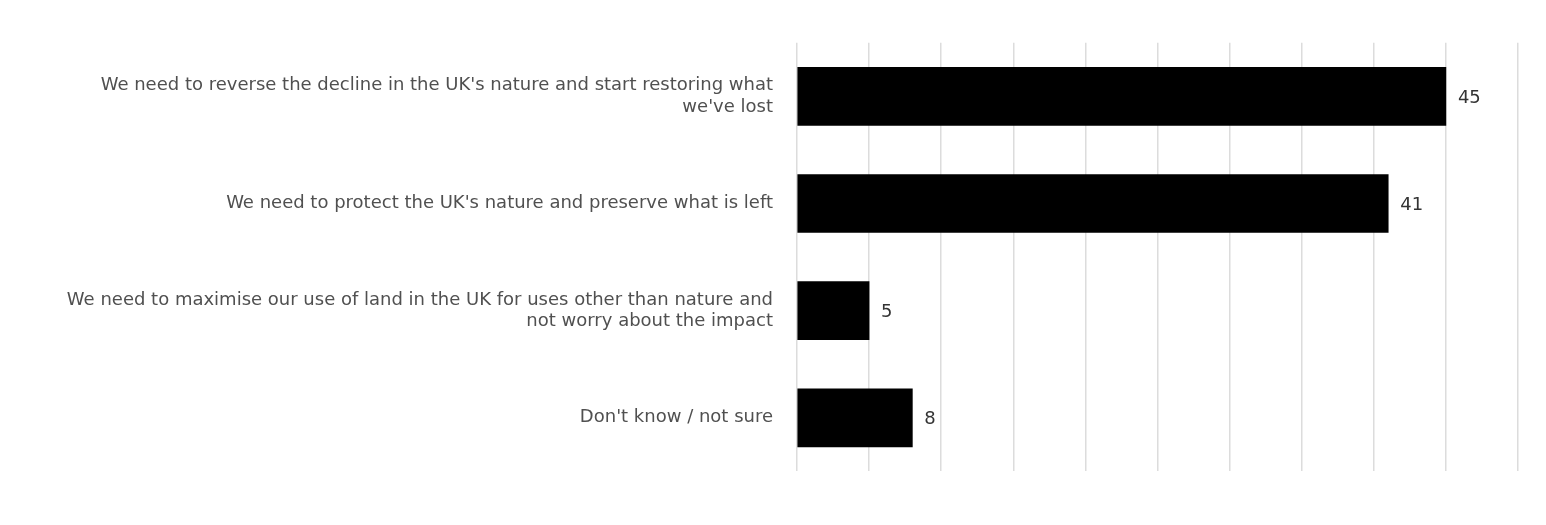  What do you see at coordinates (1412, 204) in the screenshot?
I see `data-label: 41` at bounding box center [1412, 204].